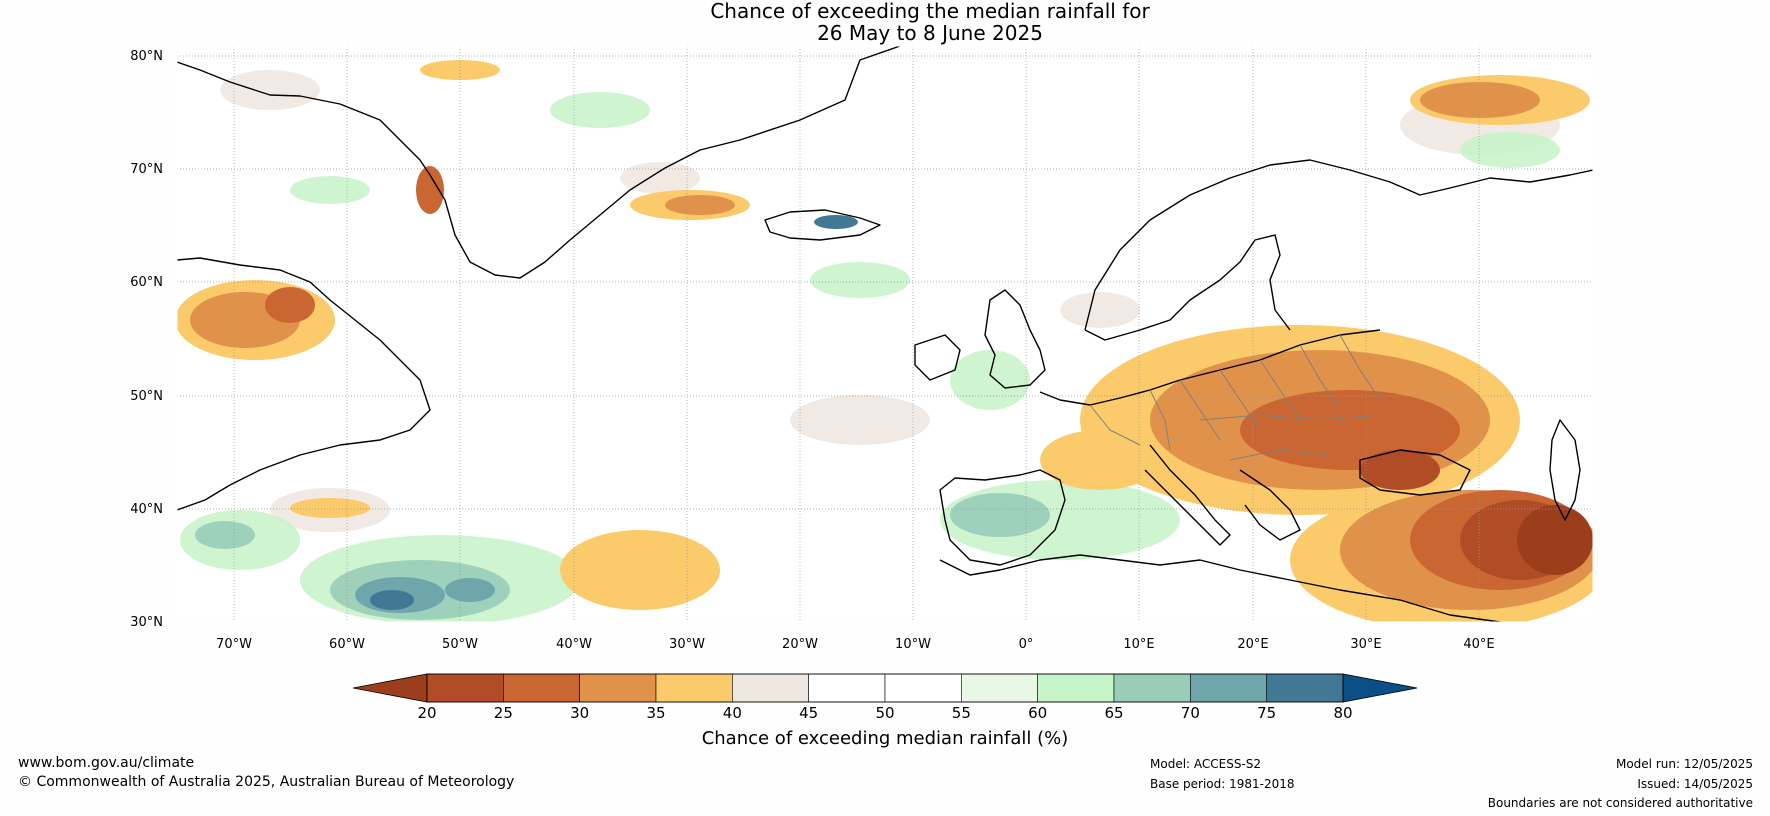 The width and height of the screenshot is (1770, 816). What do you see at coordinates (579, 713) in the screenshot?
I see `colorbar-tick-label: 30` at bounding box center [579, 713].